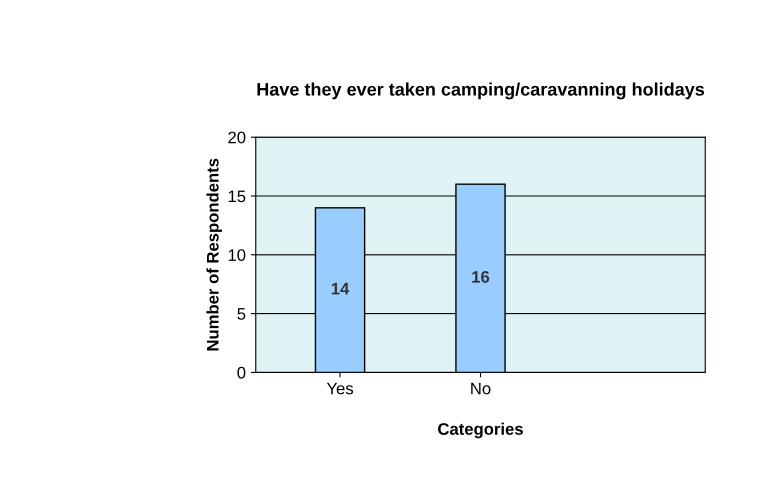  Describe the element at coordinates (241, 314) in the screenshot. I see `y-tick-label: 5` at that location.